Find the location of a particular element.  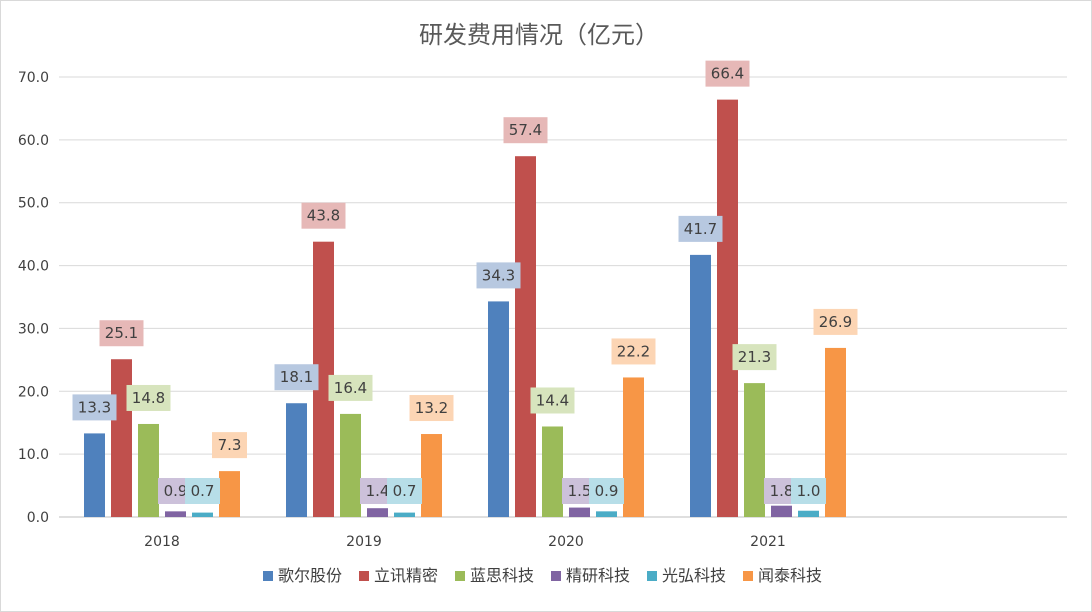

chart-title: 研发费用情况（亿元） is located at coordinates (539, 35).